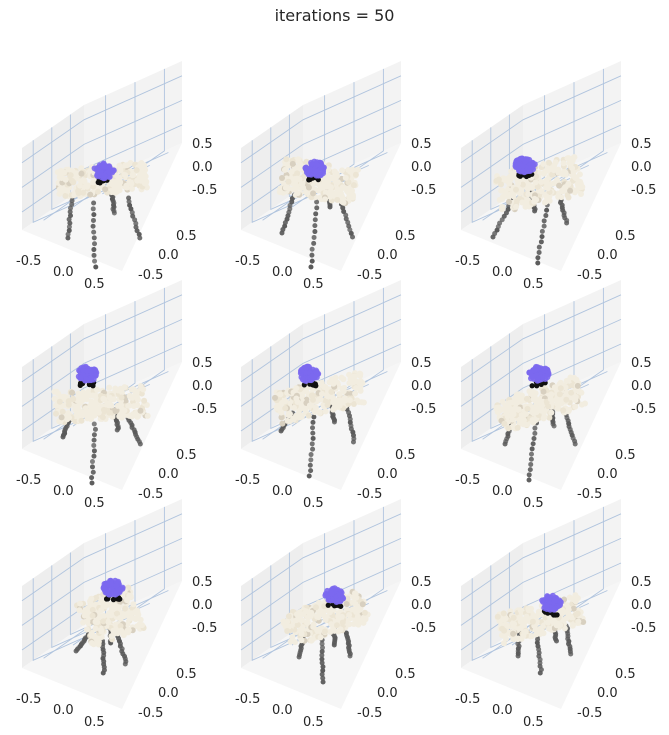  What do you see at coordinates (28, 699) in the screenshot?
I see `x-tick-label: -0.5` at bounding box center [28, 699].